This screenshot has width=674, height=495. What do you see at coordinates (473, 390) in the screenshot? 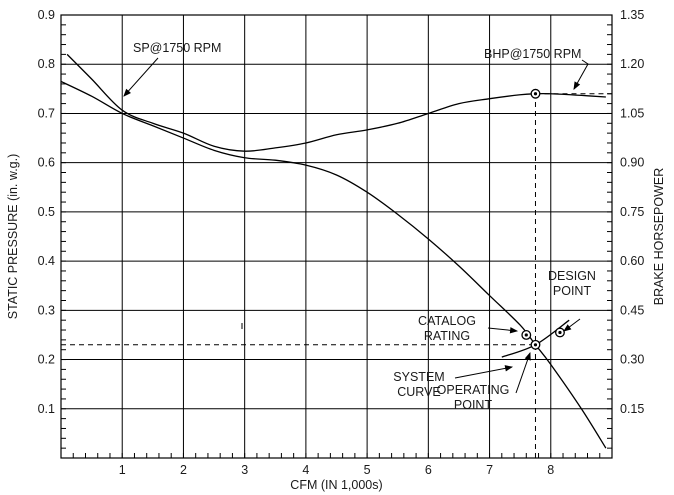
I see `annotation-operating-point: OPERATING` at bounding box center [473, 390].